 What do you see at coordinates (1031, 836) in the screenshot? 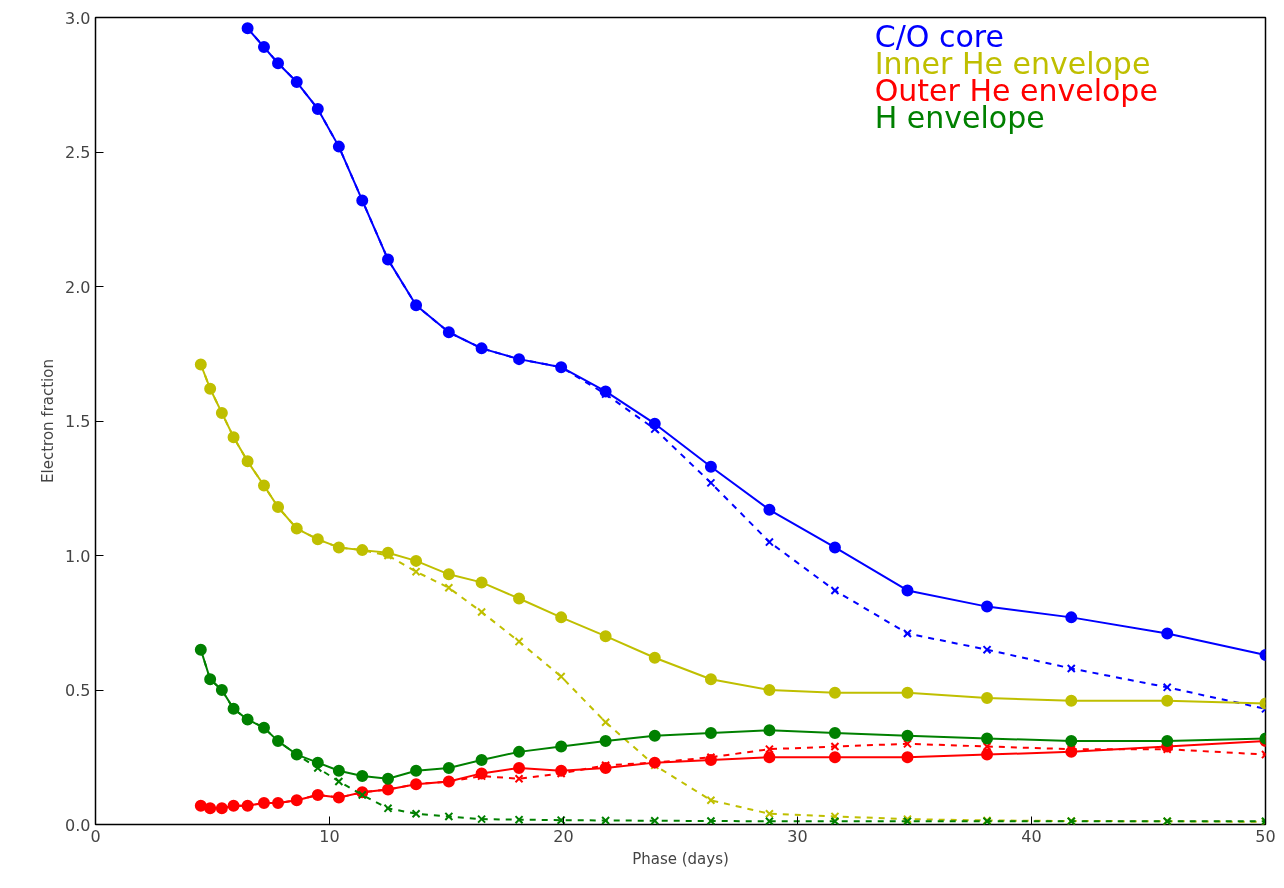
I see `x-tick-label: 40` at bounding box center [1031, 836].